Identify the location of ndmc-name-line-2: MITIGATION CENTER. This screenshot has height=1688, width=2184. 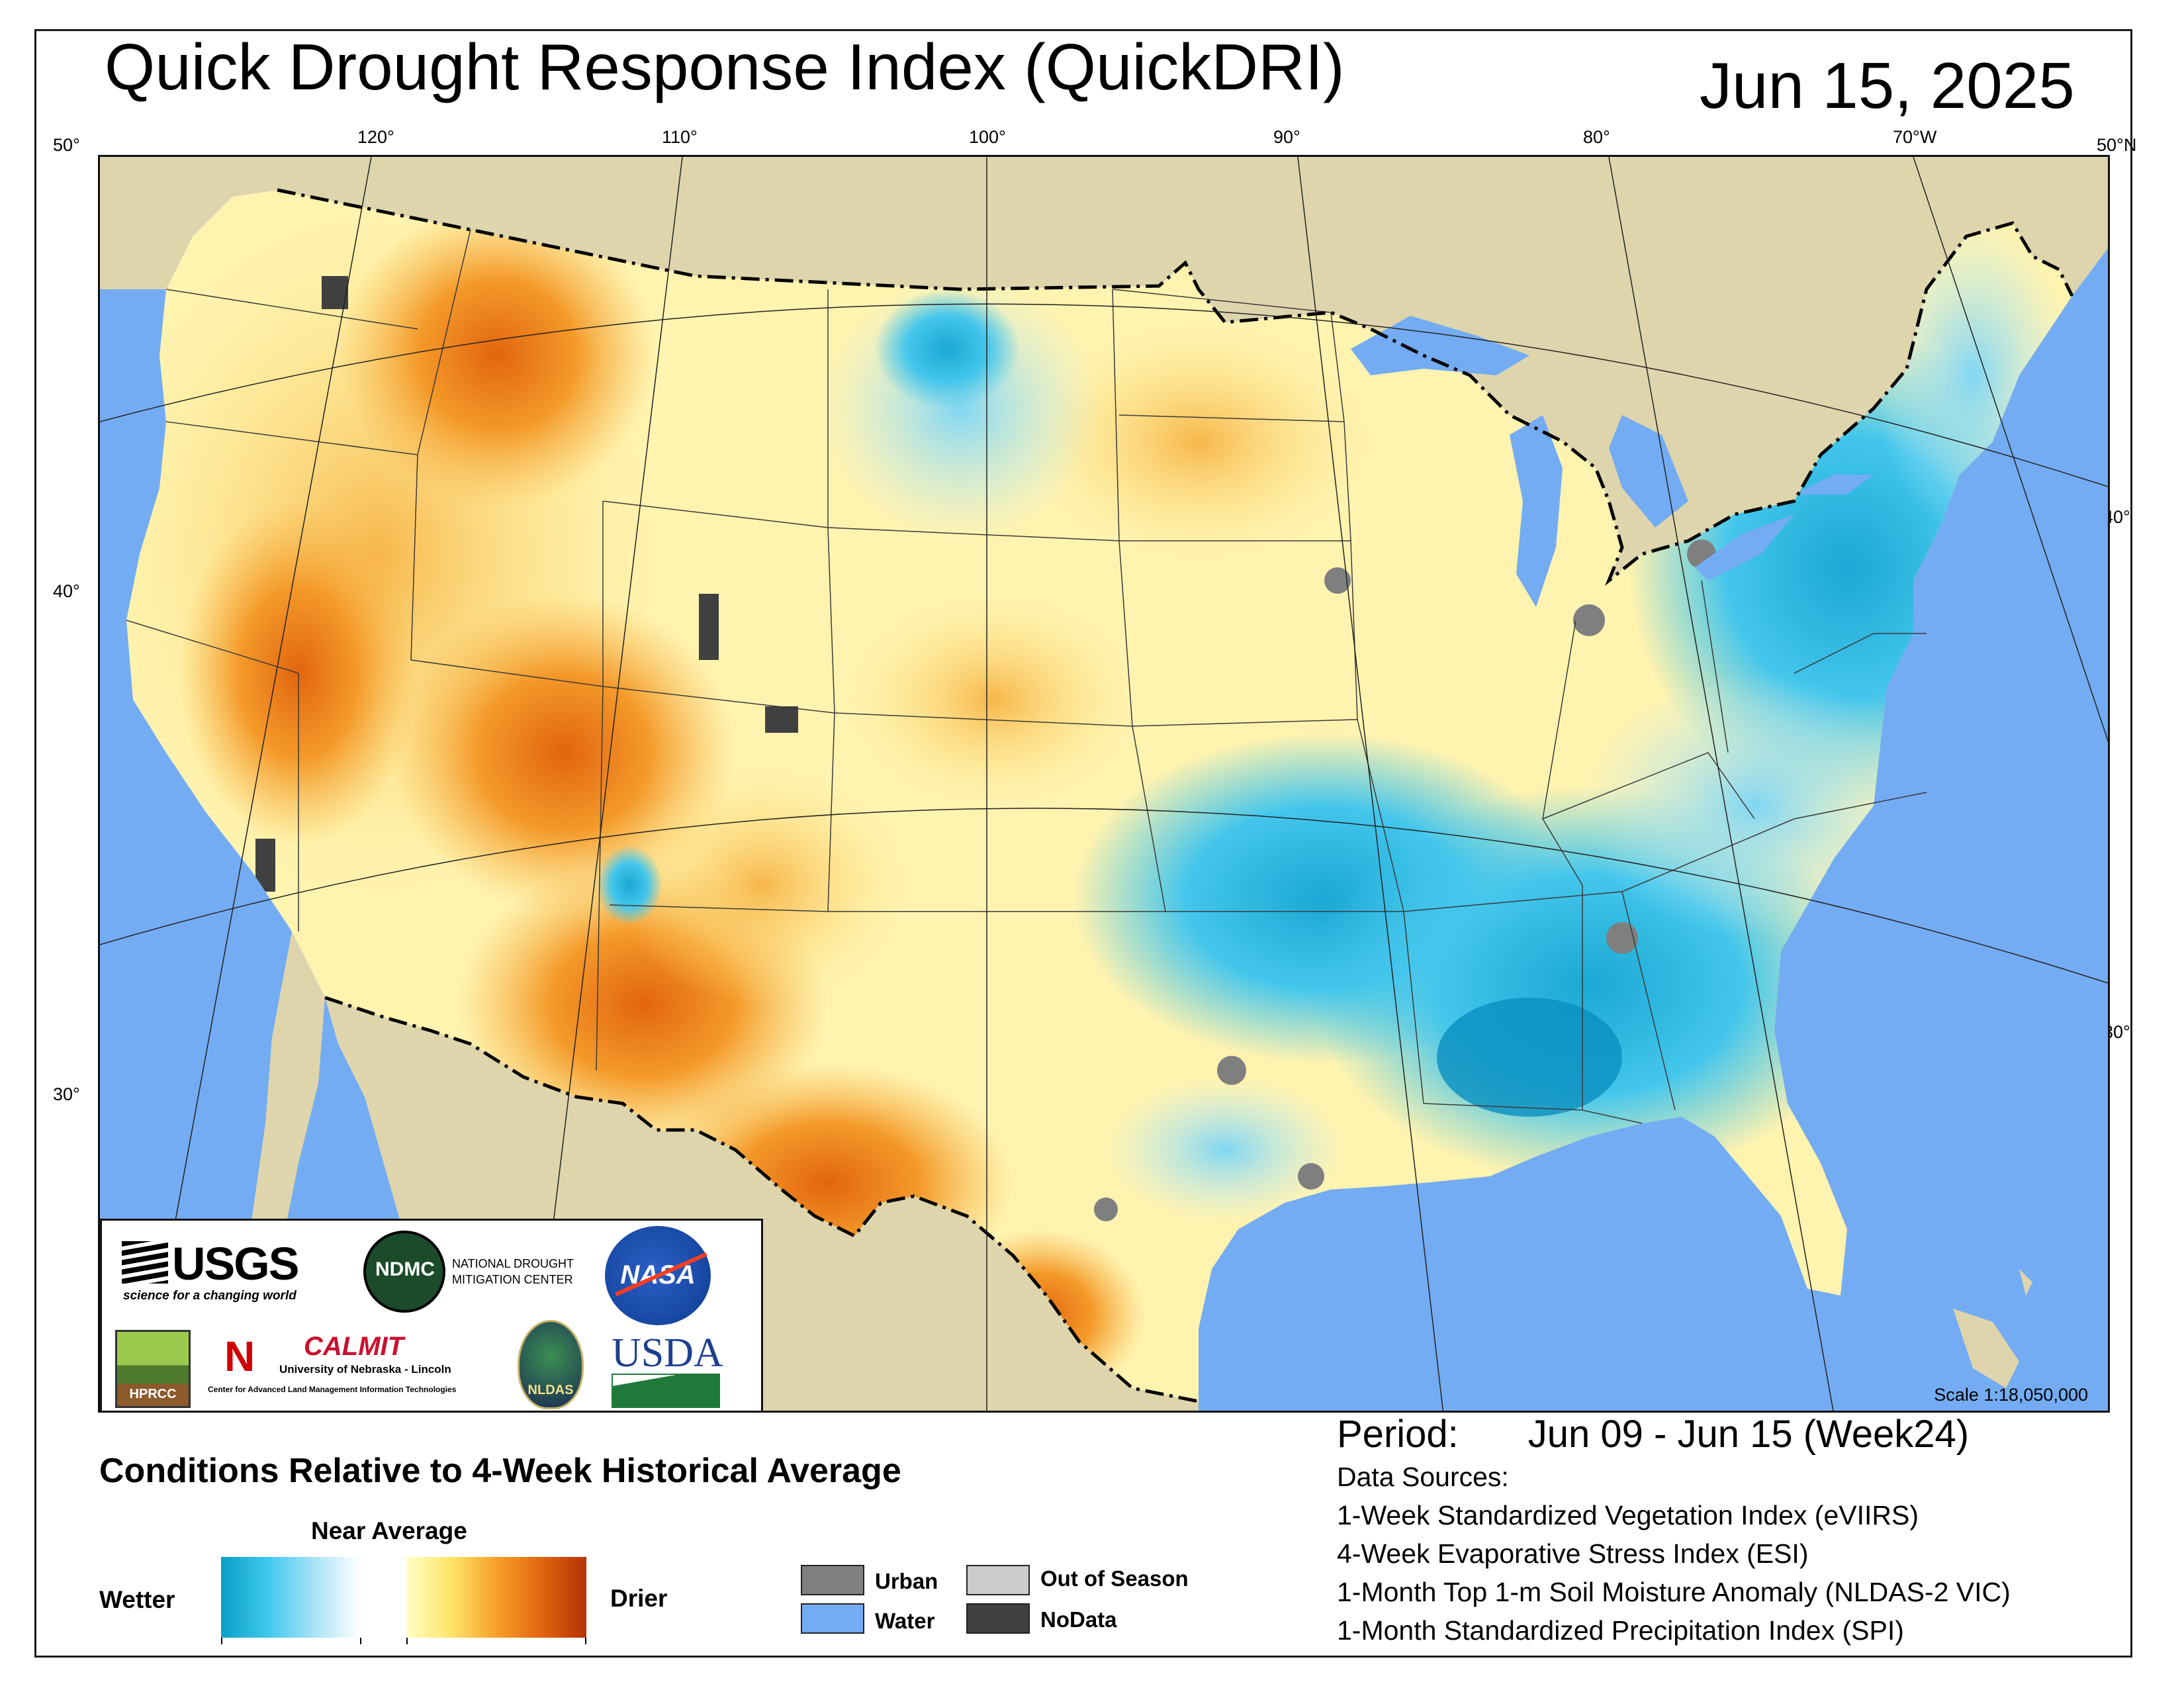
(512, 1279).